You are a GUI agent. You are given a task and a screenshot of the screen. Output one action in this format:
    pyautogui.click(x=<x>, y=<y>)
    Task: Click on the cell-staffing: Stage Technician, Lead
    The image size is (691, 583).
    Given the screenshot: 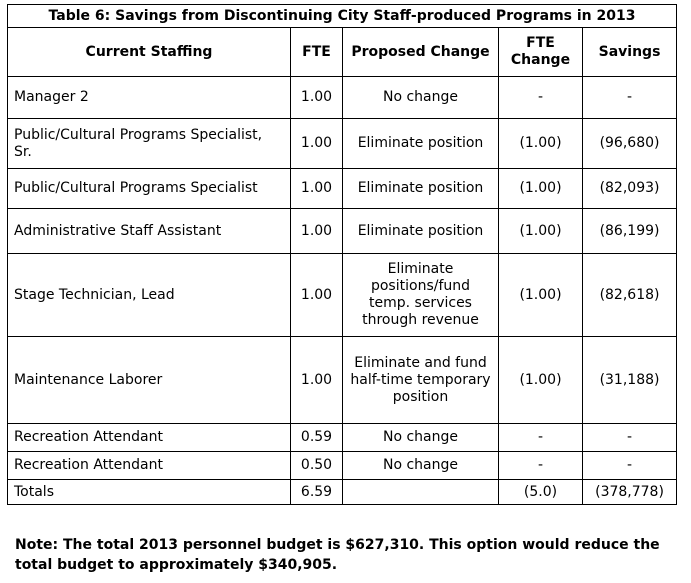 What is the action you would take?
    pyautogui.click(x=149, y=295)
    